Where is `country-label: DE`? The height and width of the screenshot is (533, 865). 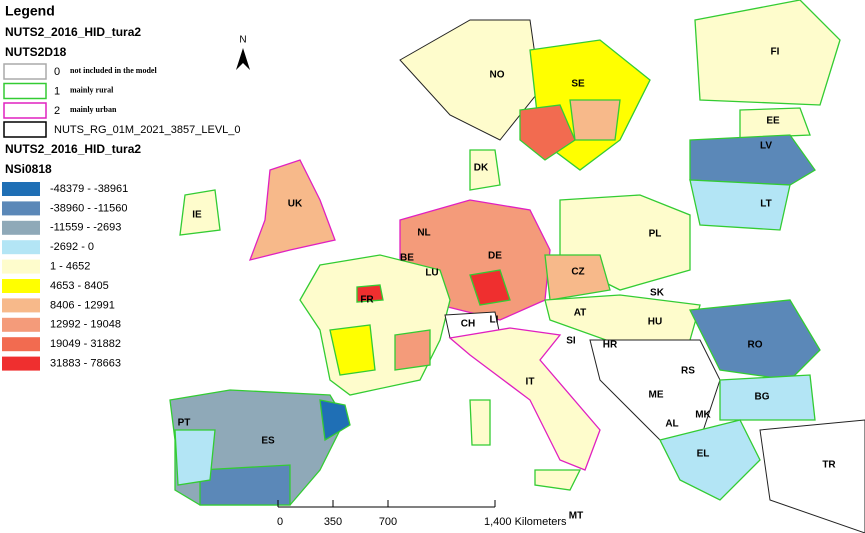
country-label: DE is located at coordinates (495, 256).